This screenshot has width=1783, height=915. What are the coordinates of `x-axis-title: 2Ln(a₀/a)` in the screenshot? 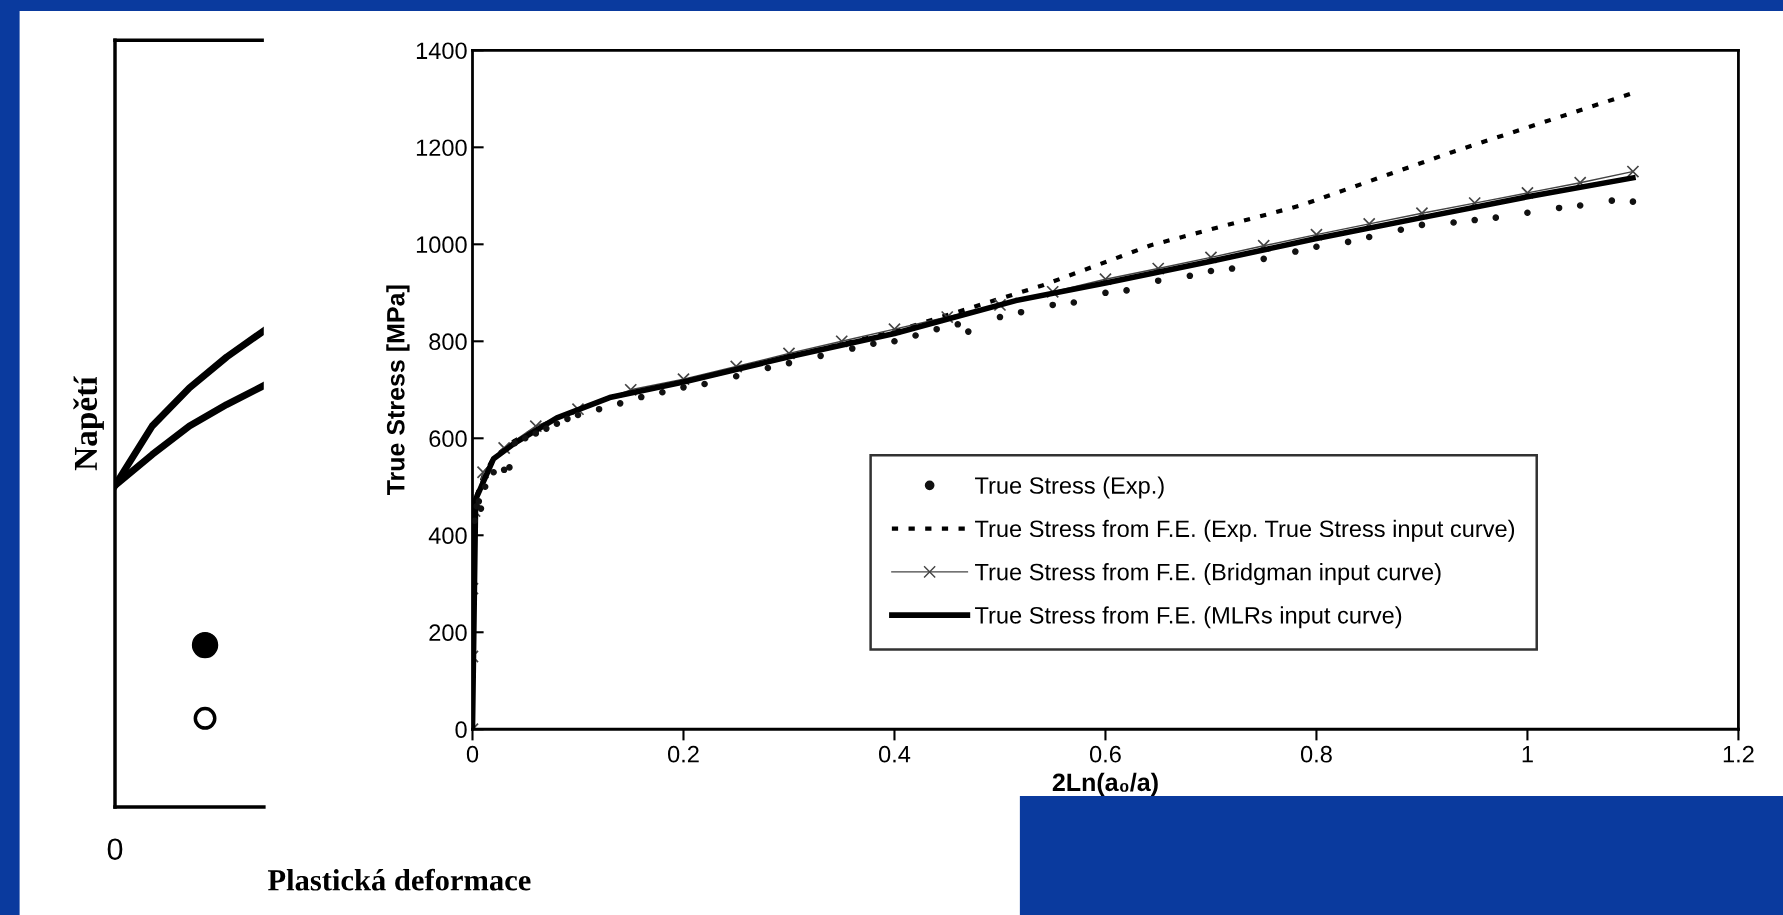 It's located at (1105, 784).